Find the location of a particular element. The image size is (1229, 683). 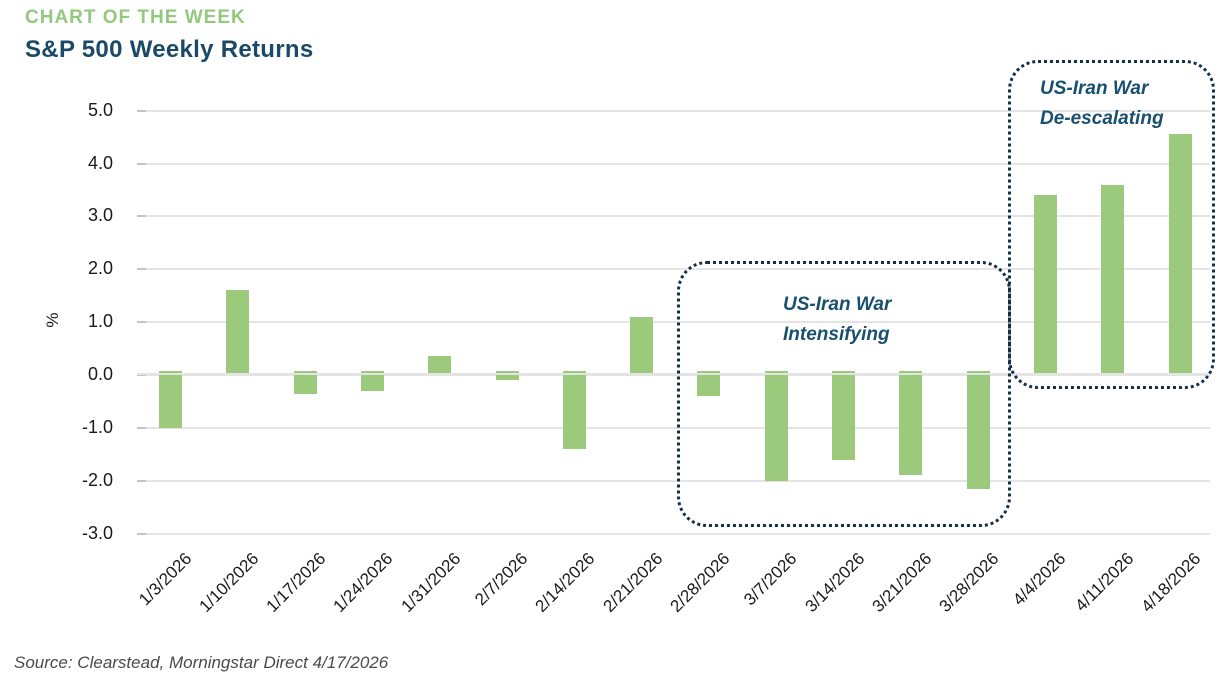

bar-1-10-2026 is located at coordinates (237, 332).